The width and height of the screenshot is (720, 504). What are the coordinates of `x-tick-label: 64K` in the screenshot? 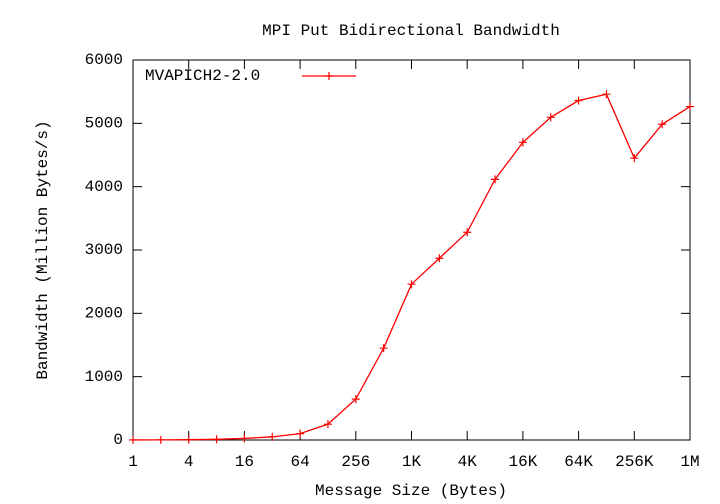 It's located at (578, 462).